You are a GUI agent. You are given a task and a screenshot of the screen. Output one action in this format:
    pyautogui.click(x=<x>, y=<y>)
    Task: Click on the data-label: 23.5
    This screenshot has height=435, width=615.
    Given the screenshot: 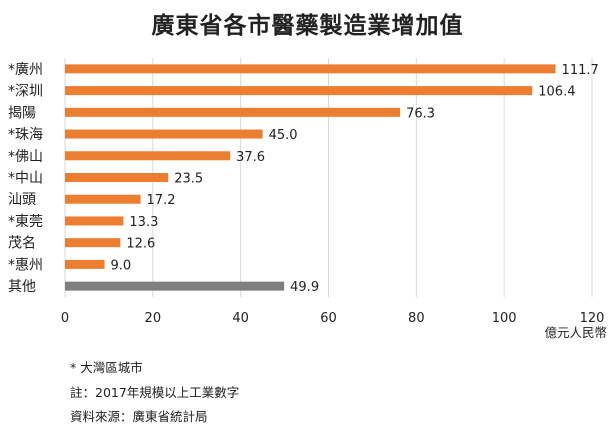 What is the action you would take?
    pyautogui.click(x=188, y=179)
    